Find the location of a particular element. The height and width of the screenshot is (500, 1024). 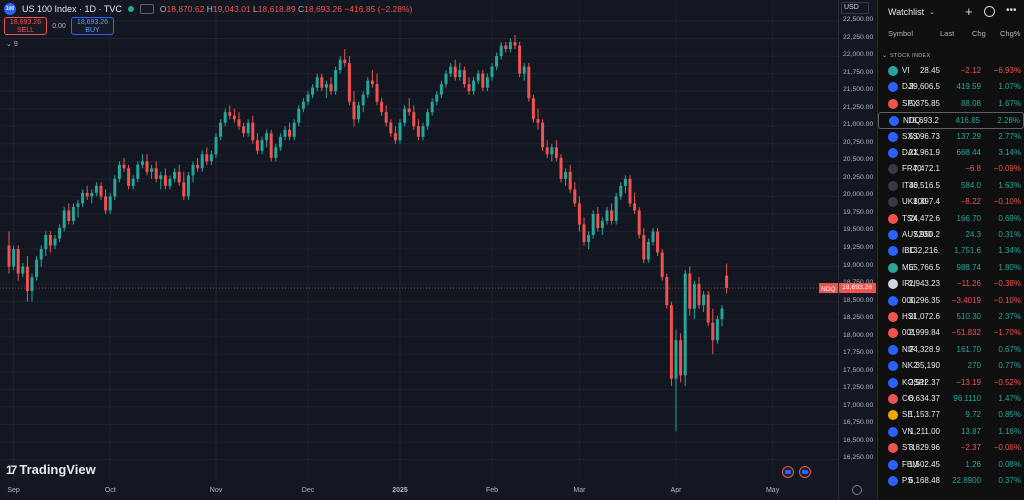

row-chg: −13.19 is located at coordinates (968, 382).